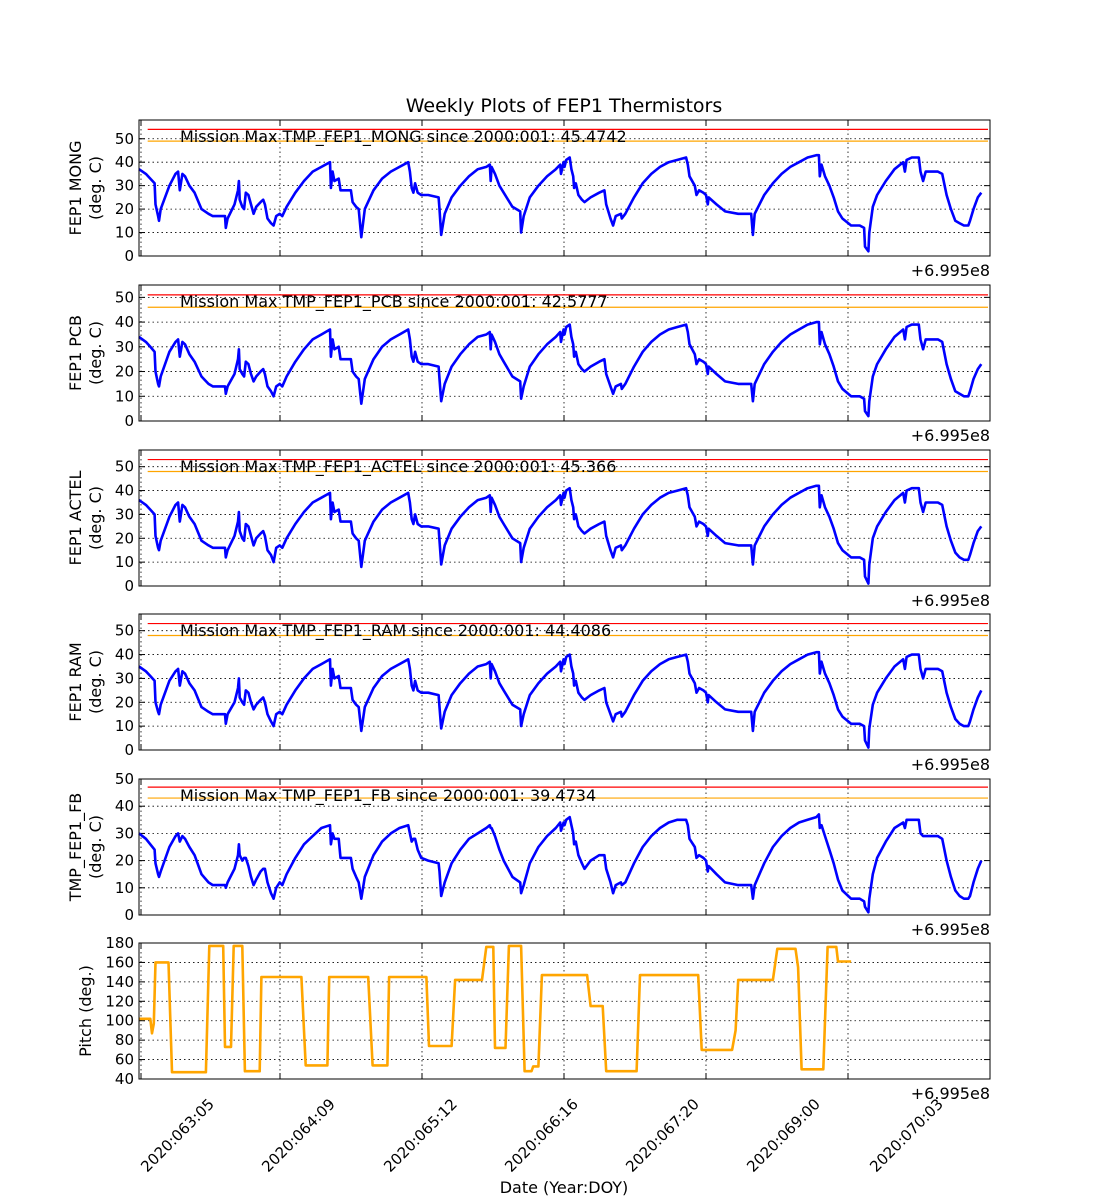 The image size is (1100, 1200). I want to click on y-tick-label: 60, so click(124, 1060).